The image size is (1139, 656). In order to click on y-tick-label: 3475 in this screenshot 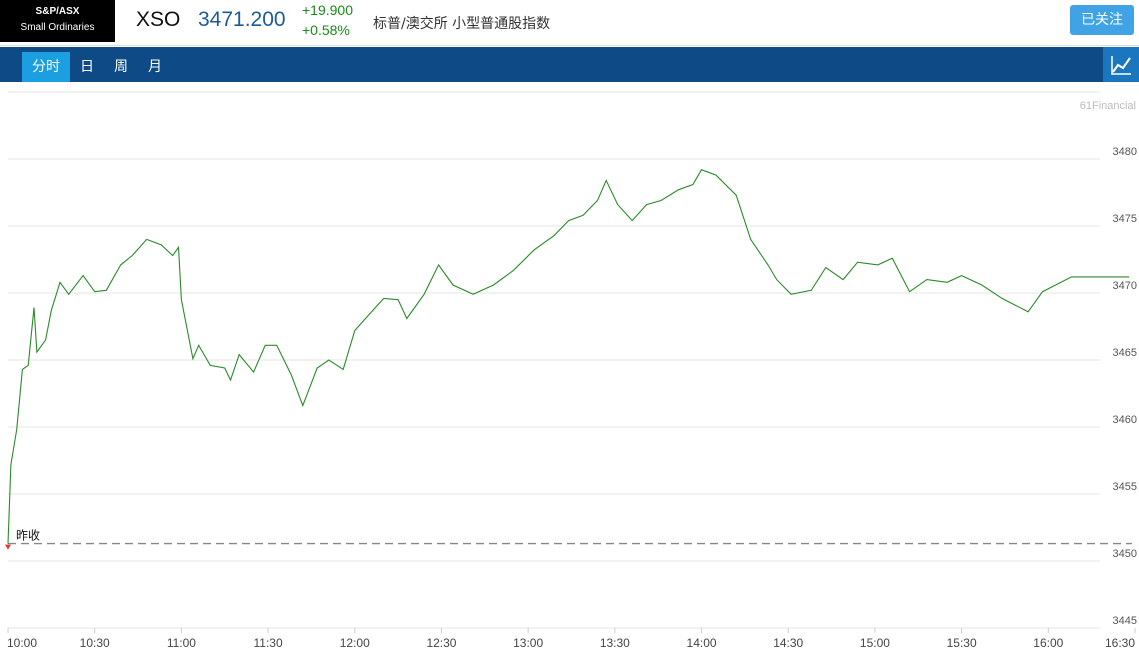, I will do `click(1125, 219)`.